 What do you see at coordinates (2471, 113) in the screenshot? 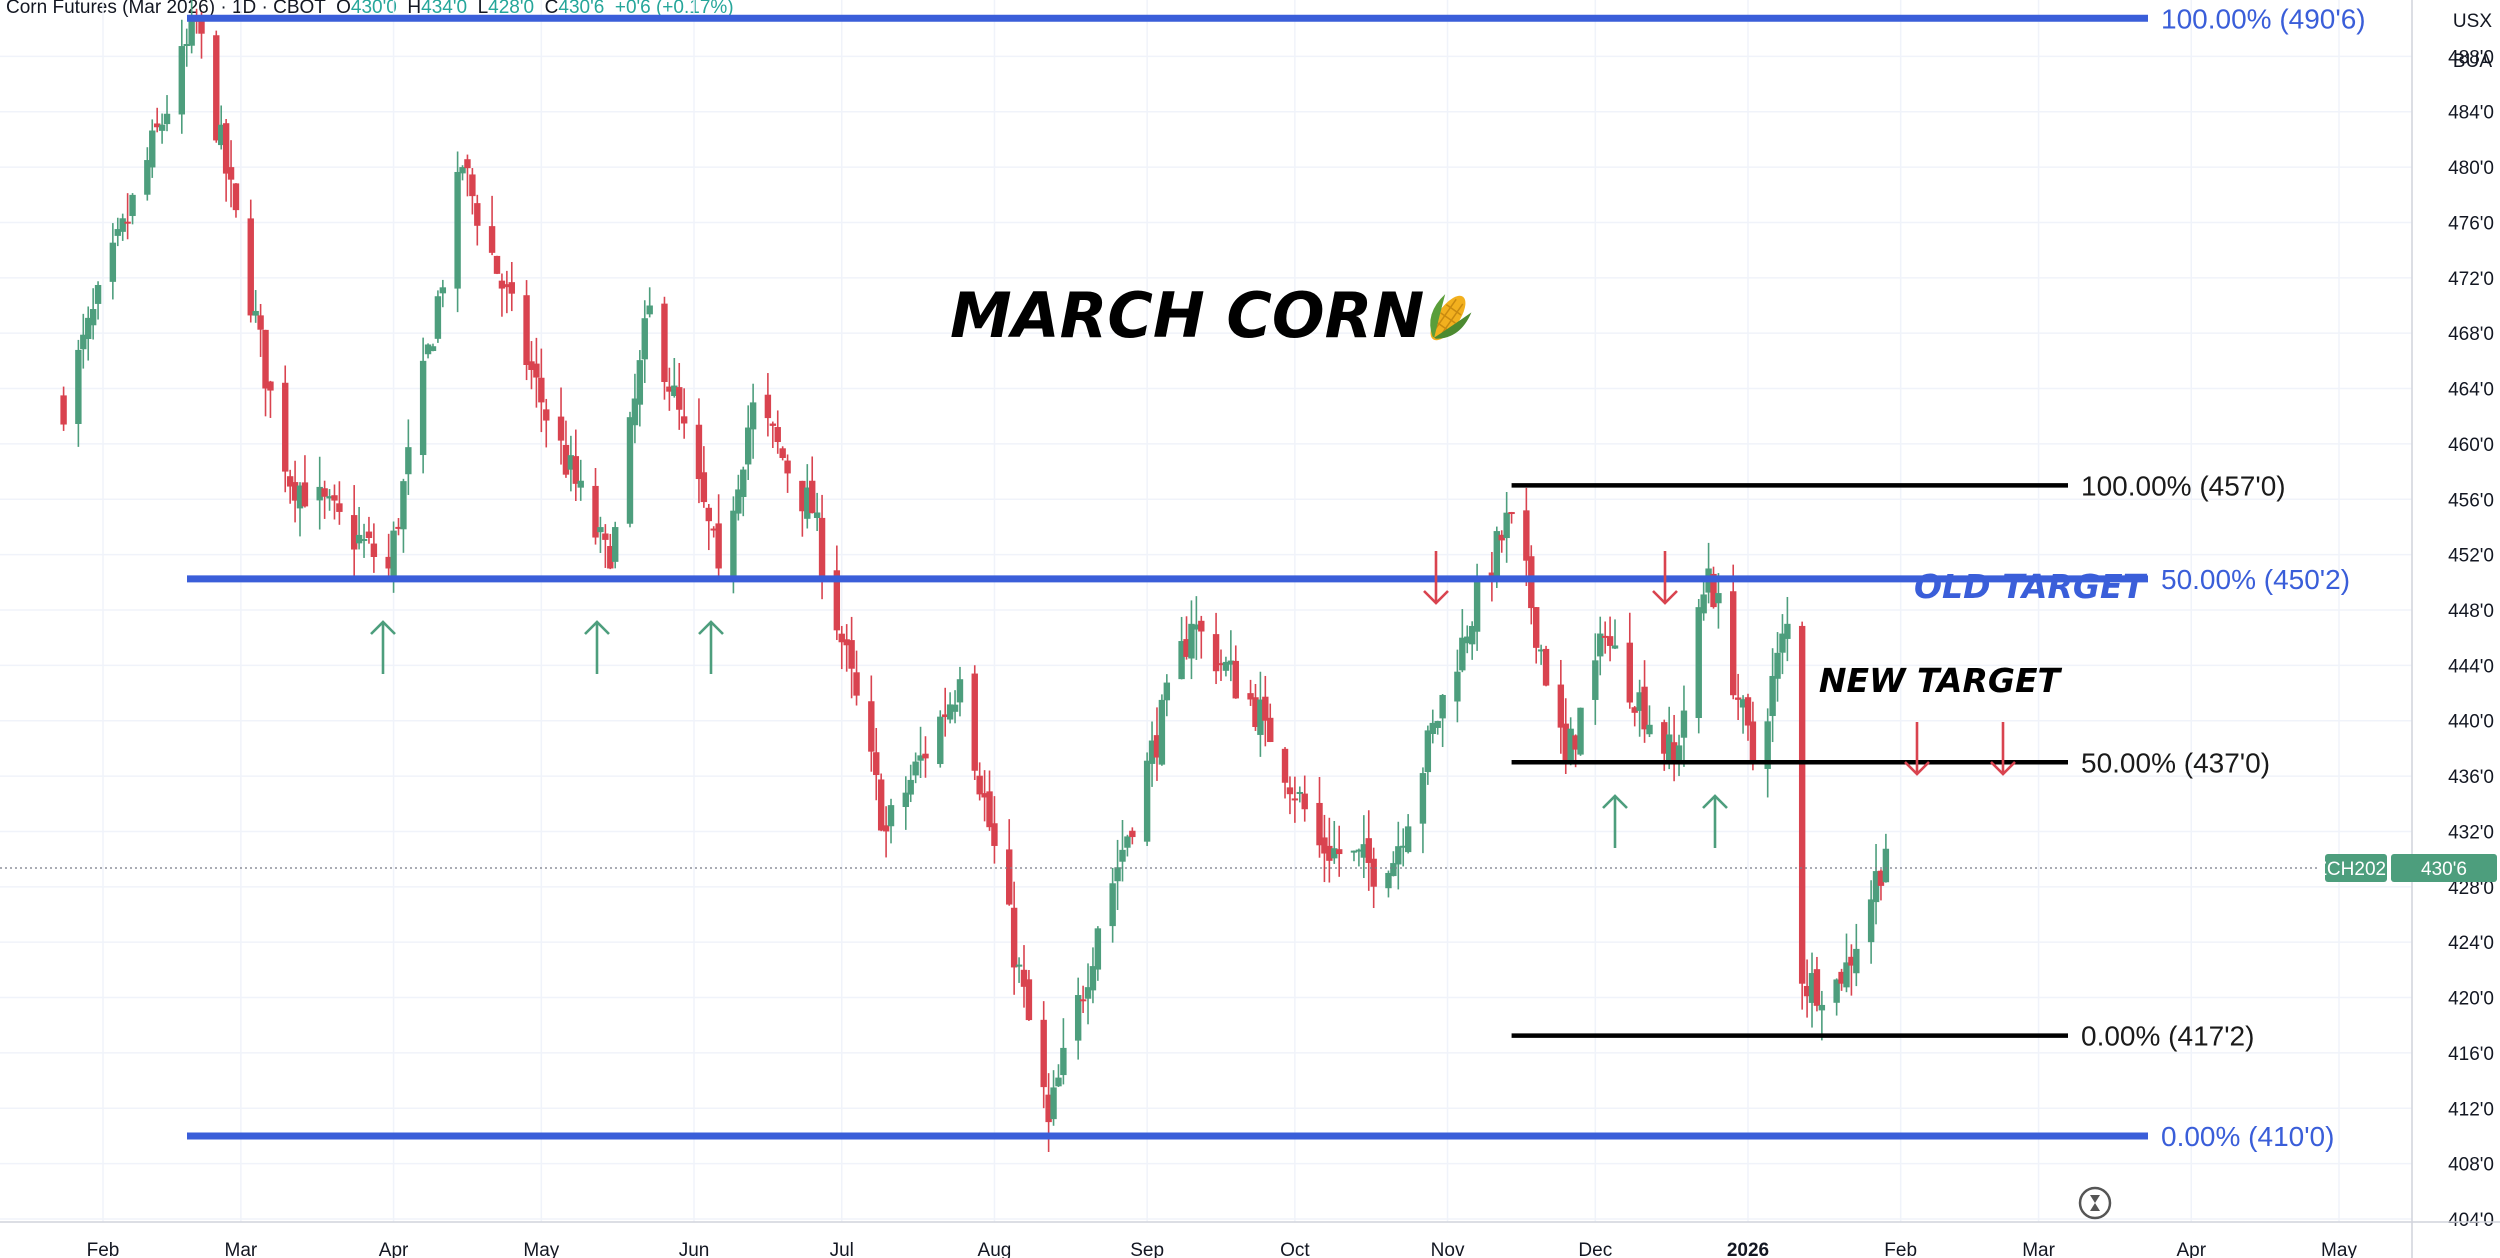
I see `price-tick-label: 484'0` at bounding box center [2471, 113].